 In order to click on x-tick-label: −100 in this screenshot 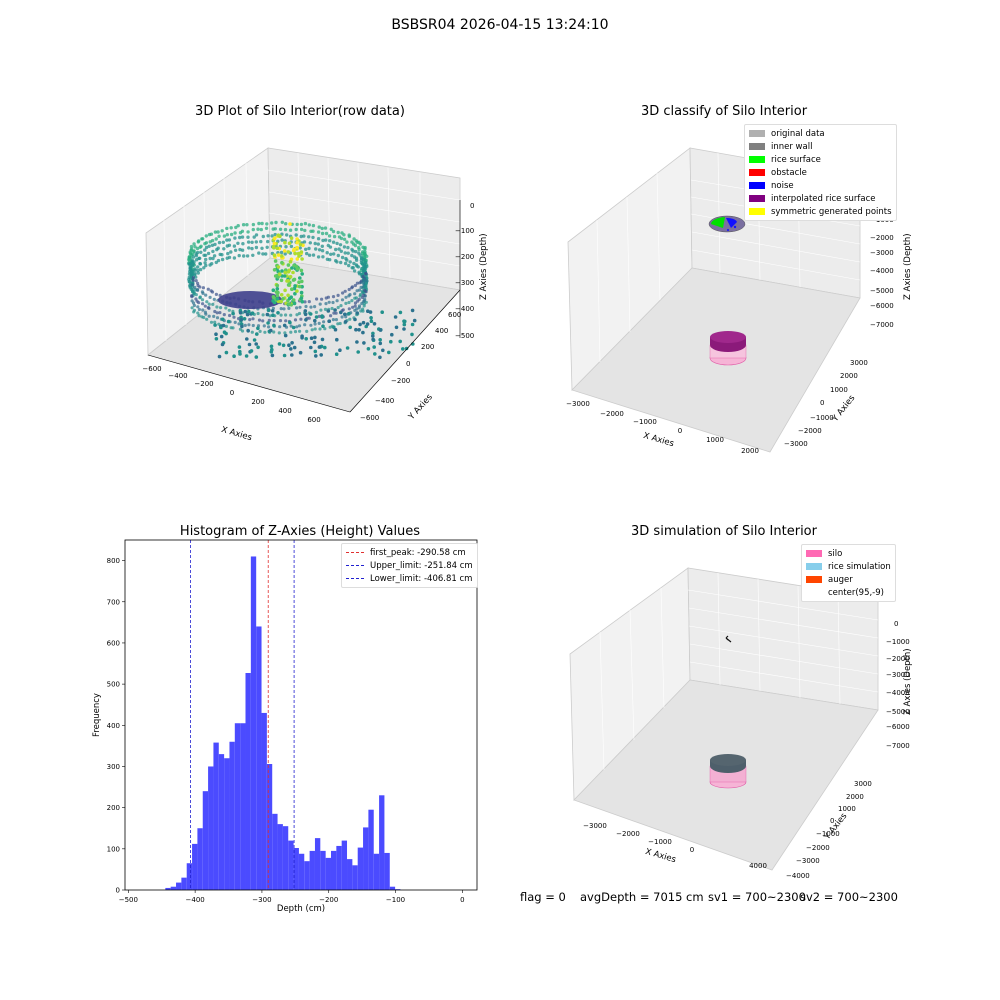, I will do `click(395, 900)`.